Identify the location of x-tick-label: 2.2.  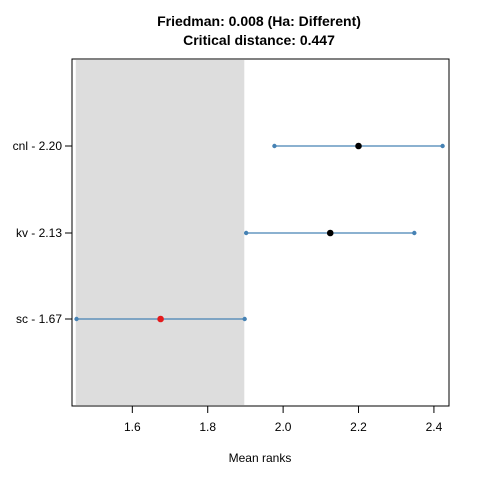
(358, 427).